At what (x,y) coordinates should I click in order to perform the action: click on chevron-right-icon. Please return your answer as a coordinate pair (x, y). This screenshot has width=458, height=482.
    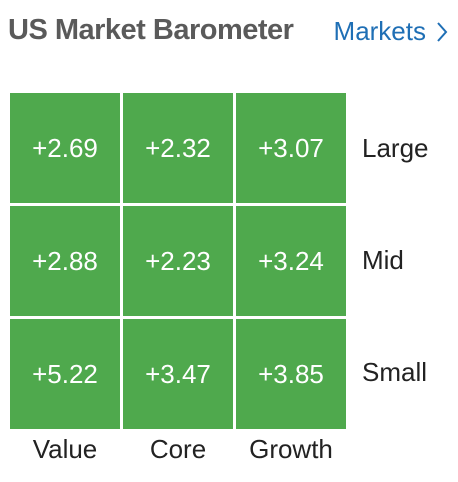
    Looking at the image, I should click on (442, 31).